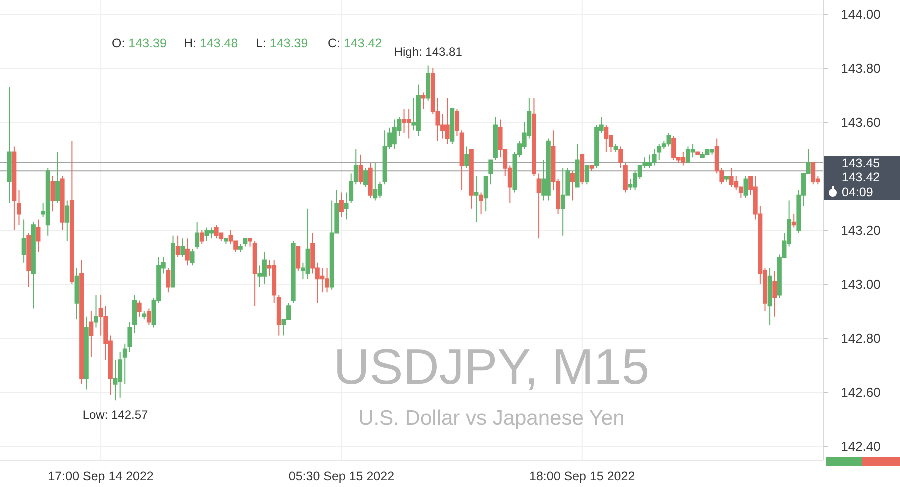  What do you see at coordinates (139, 43) in the screenshot?
I see `annotation: O: 143.39` at bounding box center [139, 43].